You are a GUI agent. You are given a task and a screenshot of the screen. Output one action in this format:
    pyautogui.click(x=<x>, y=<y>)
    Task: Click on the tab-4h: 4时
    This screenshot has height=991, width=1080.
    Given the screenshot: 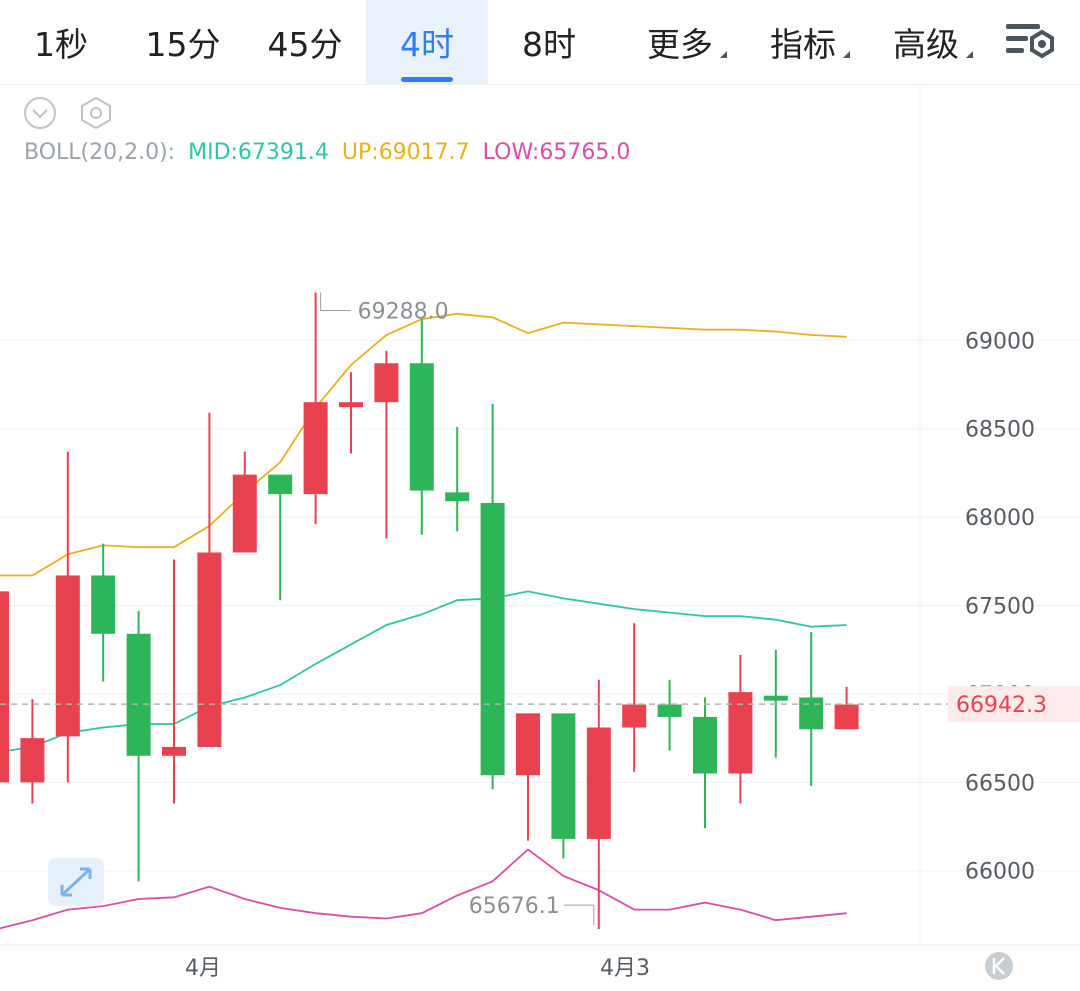 What is the action you would take?
    pyautogui.click(x=427, y=42)
    